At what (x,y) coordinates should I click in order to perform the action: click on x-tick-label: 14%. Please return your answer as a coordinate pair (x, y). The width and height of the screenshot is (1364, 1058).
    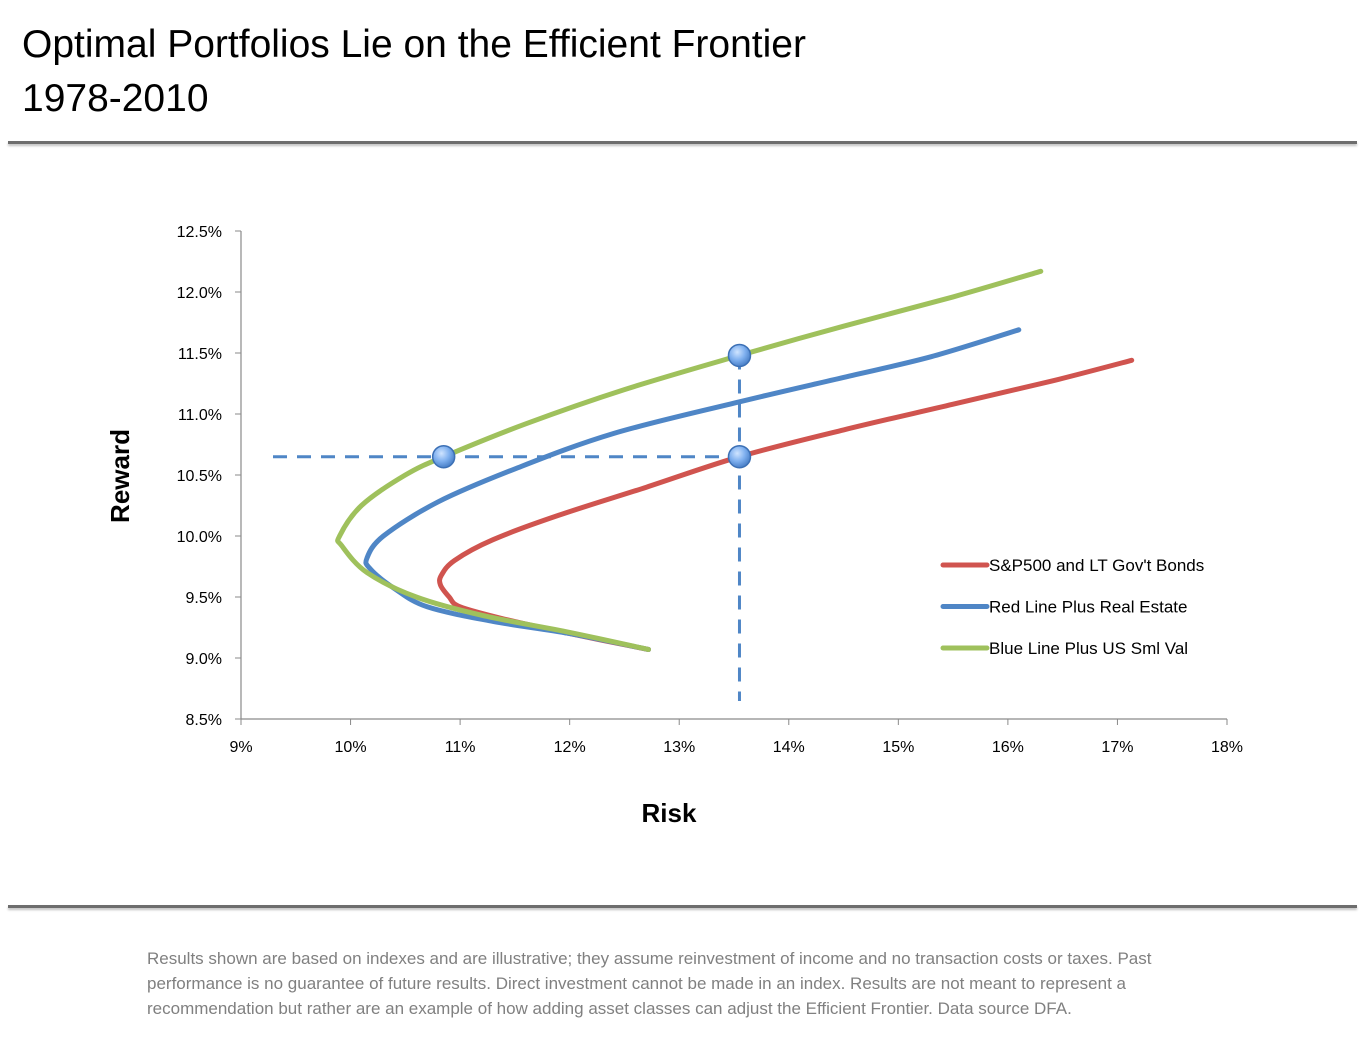
    Looking at the image, I should click on (789, 747).